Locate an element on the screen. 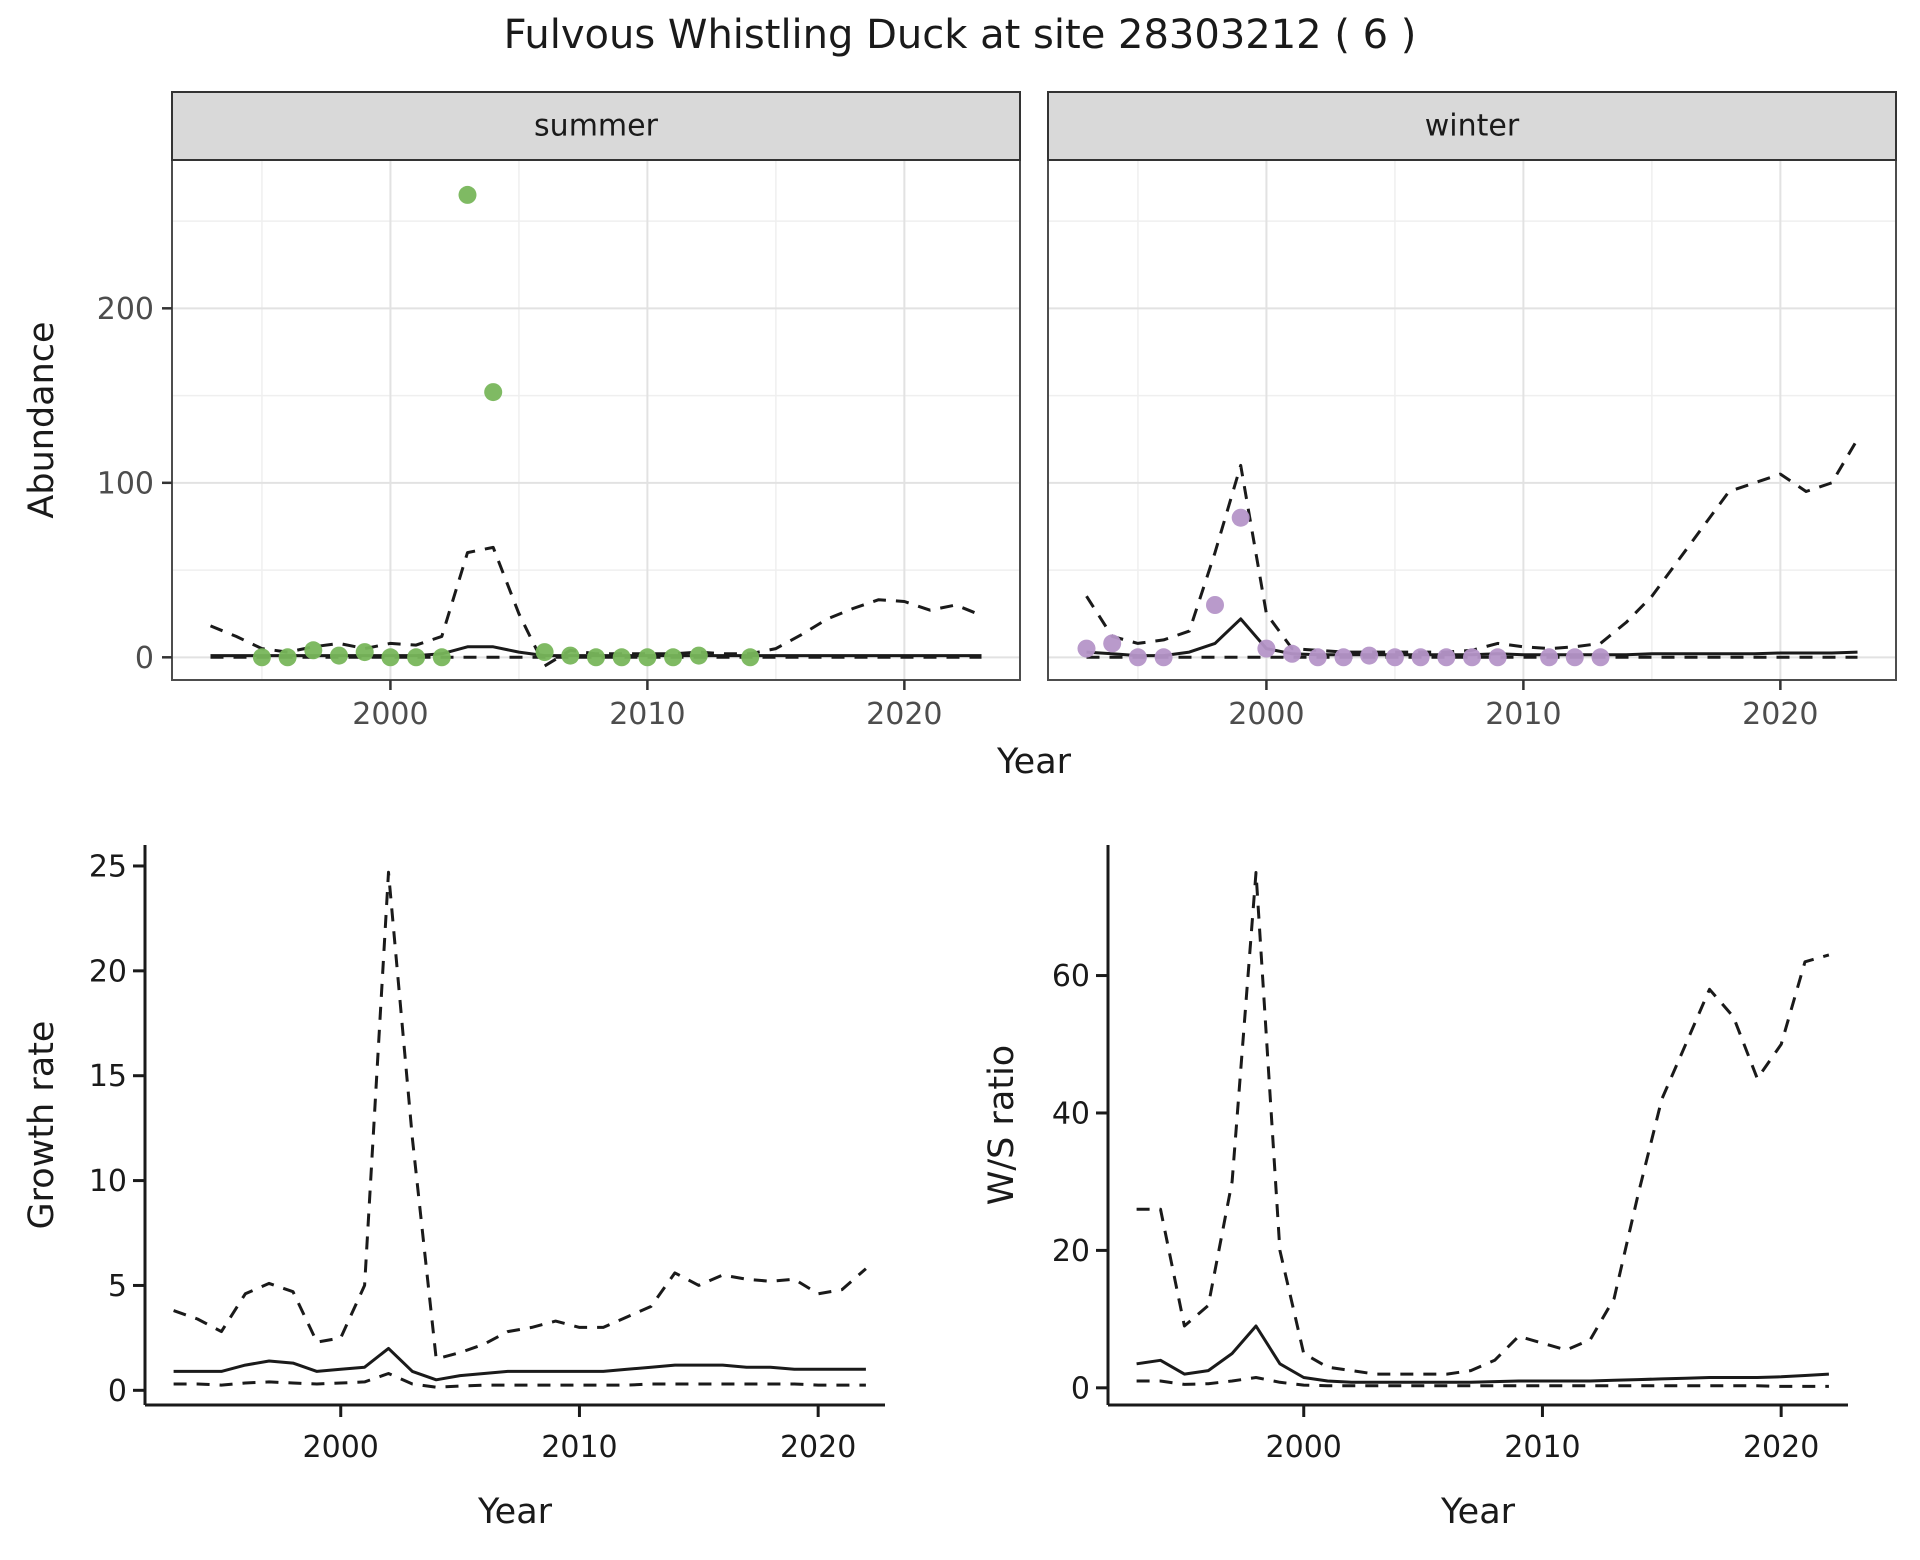  y-axis-title-growth-rate: Growth rate is located at coordinates (42, 1125).